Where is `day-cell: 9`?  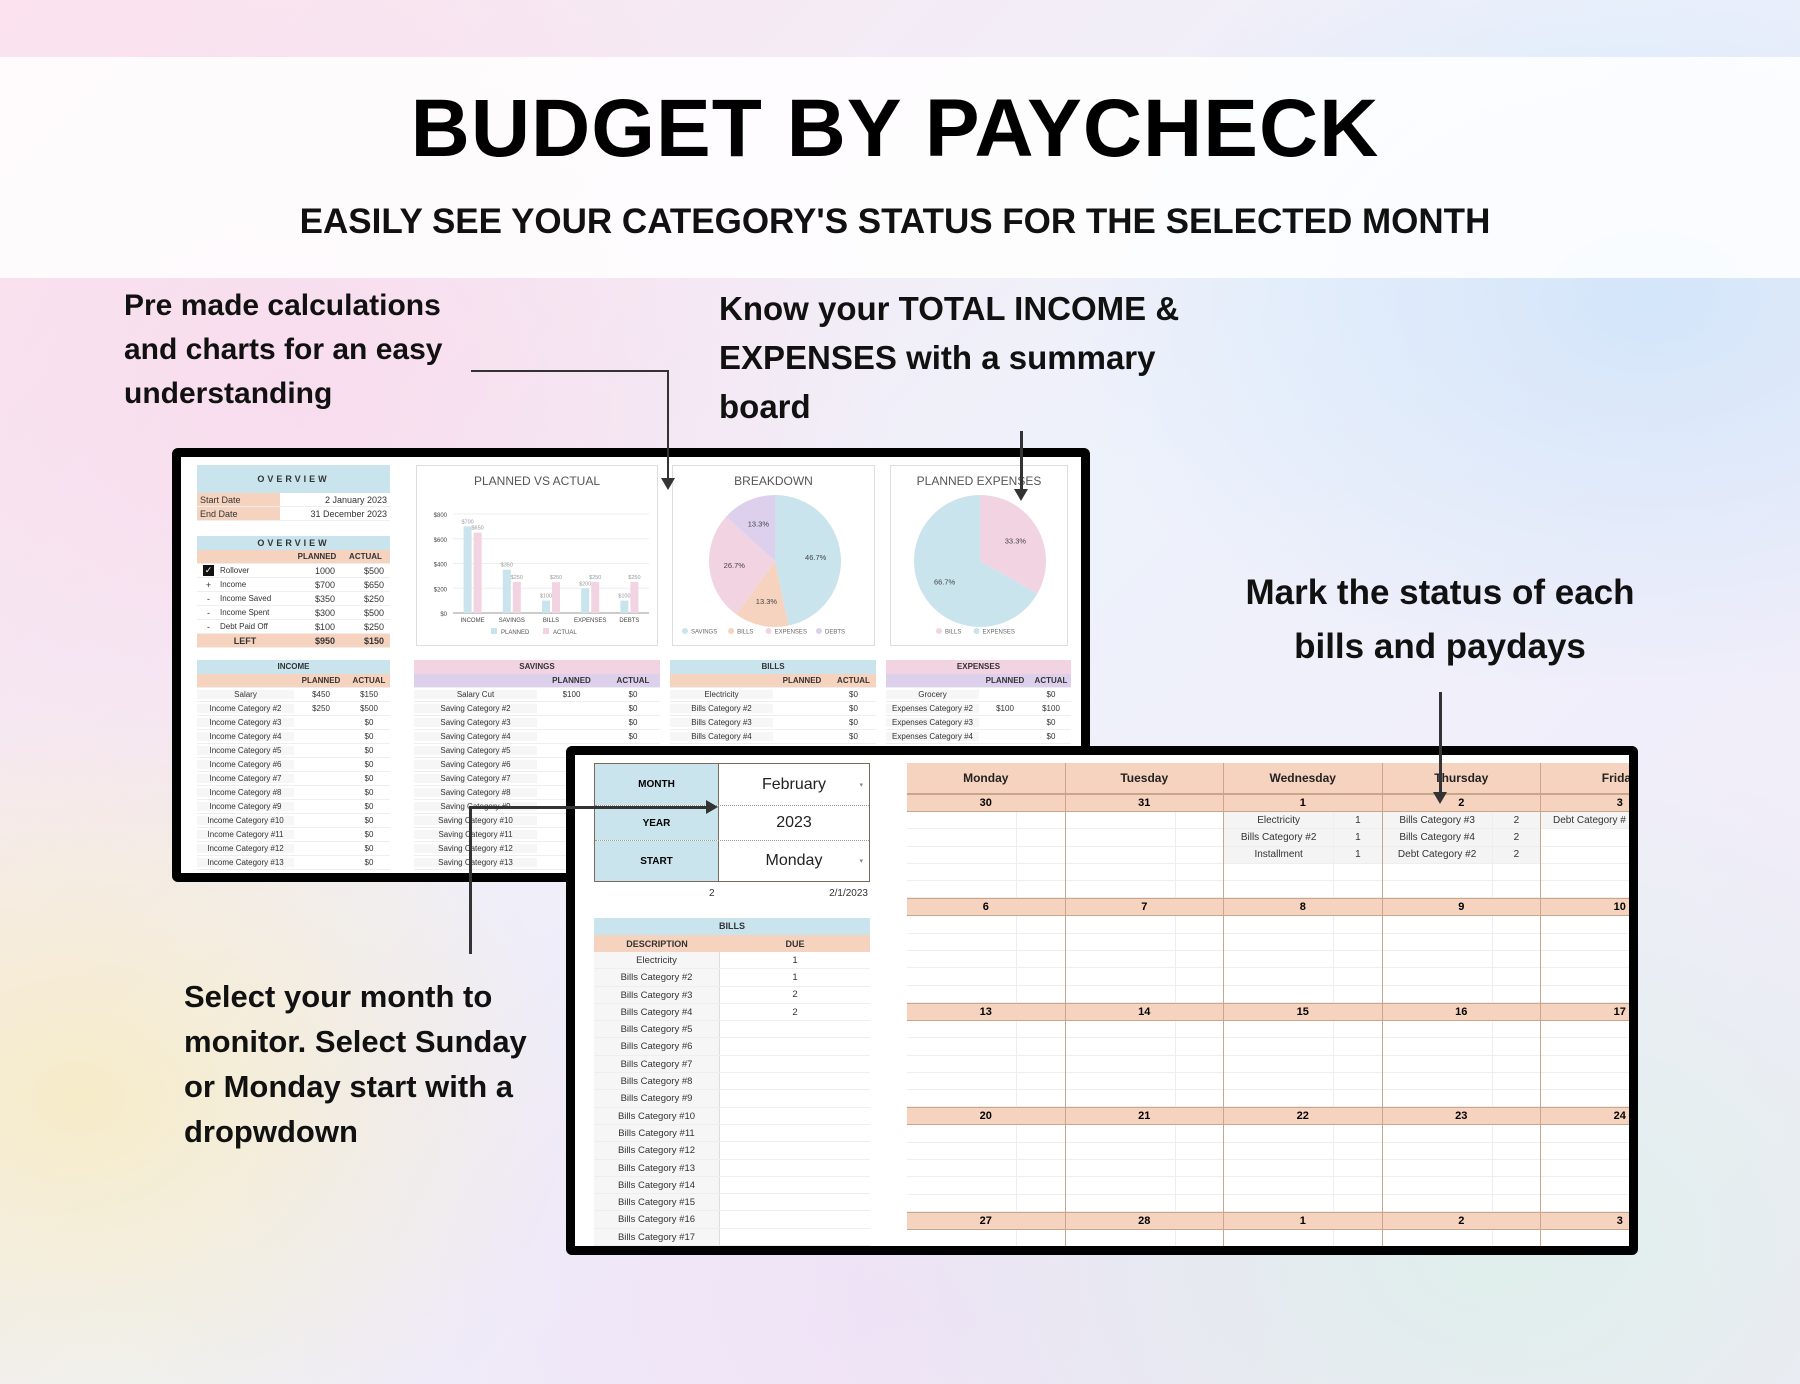 day-cell: 9 is located at coordinates (1461, 950).